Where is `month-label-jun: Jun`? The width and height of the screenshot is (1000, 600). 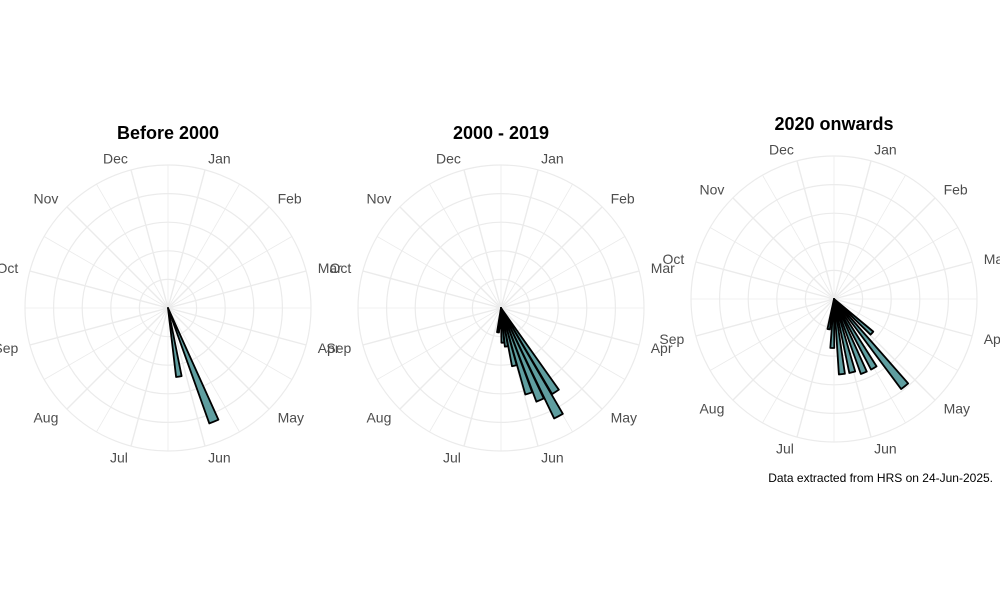
month-label-jun: Jun is located at coordinates (552, 458).